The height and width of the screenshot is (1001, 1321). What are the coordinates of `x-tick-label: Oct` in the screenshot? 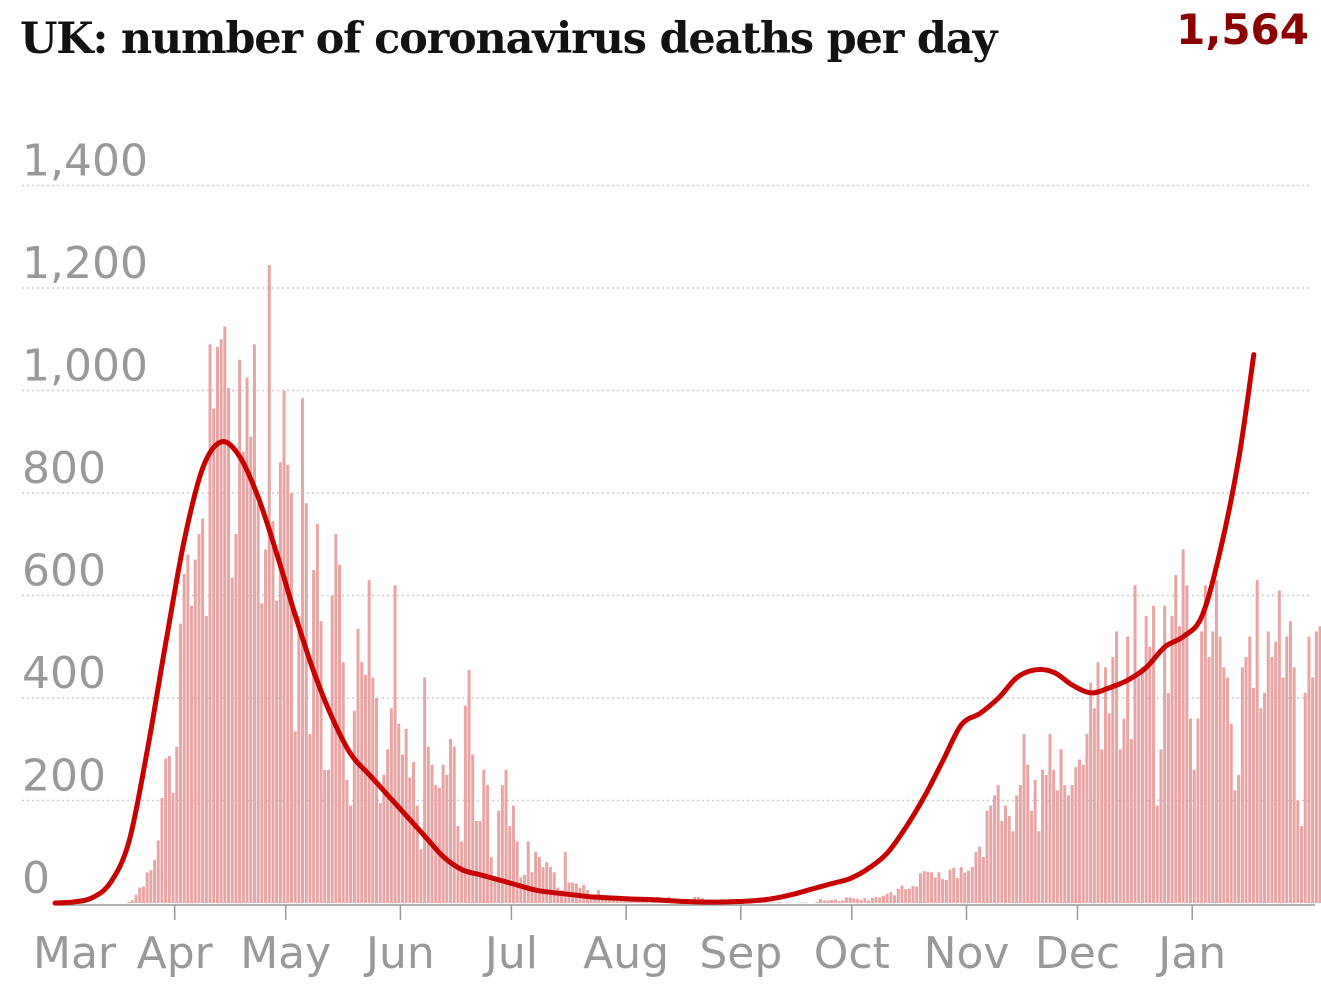 It's located at (852, 953).